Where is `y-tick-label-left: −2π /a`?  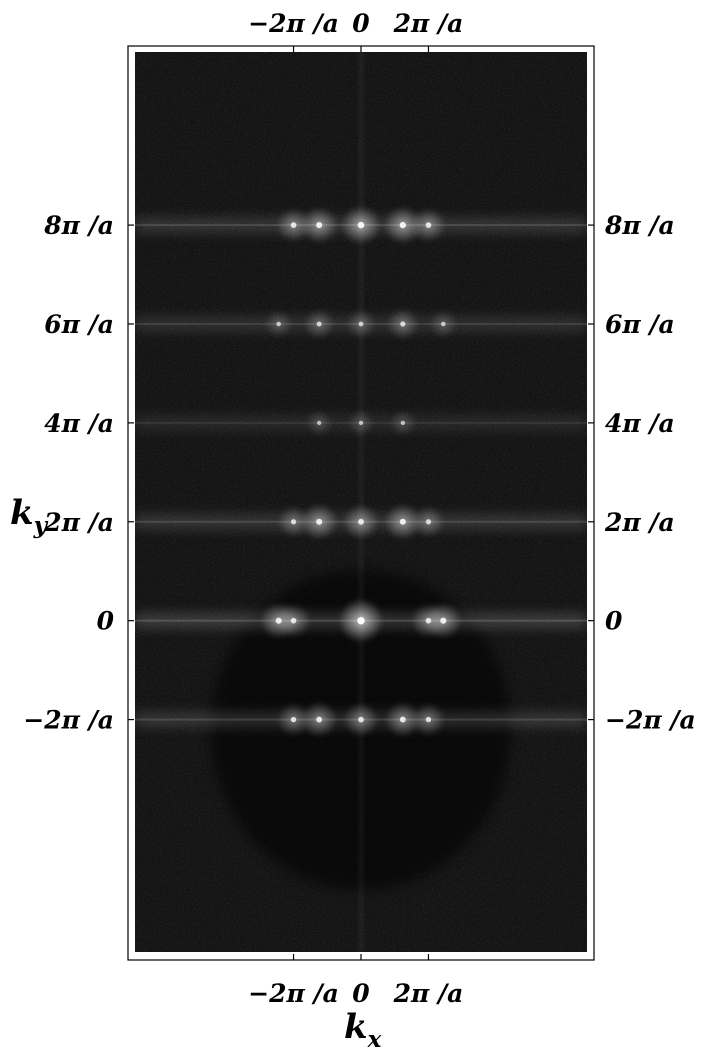
y-tick-label-left: −2π /a is located at coordinates (68, 720).